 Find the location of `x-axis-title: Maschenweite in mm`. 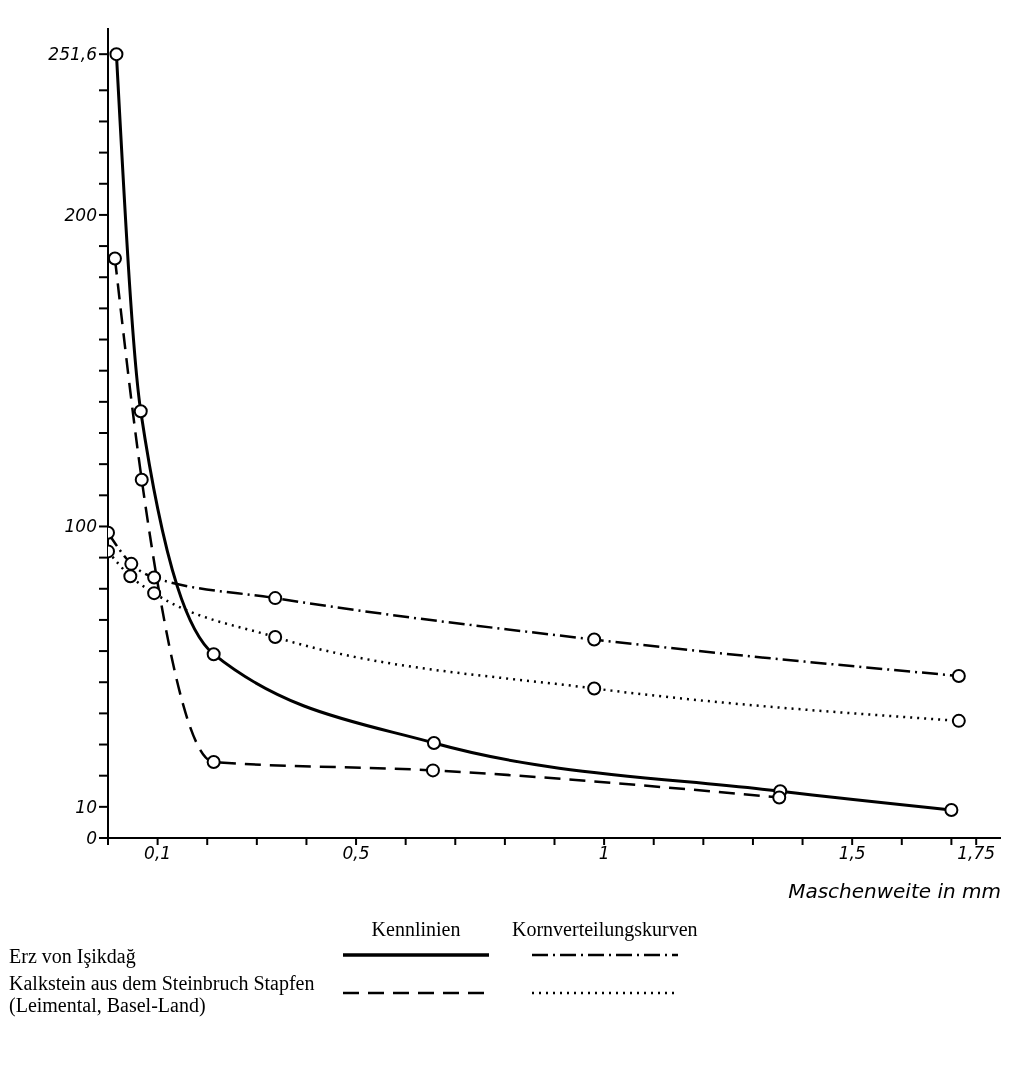

x-axis-title: Maschenweite in mm is located at coordinates (894, 891).